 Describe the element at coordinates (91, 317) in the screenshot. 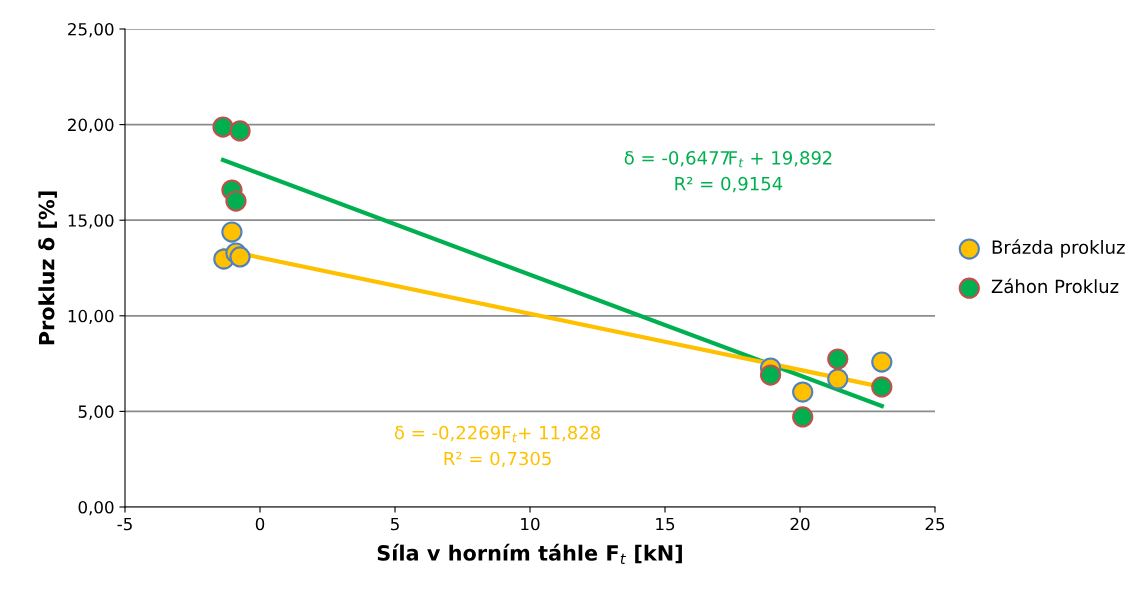

I see `y-tick-label: 10,00` at that location.